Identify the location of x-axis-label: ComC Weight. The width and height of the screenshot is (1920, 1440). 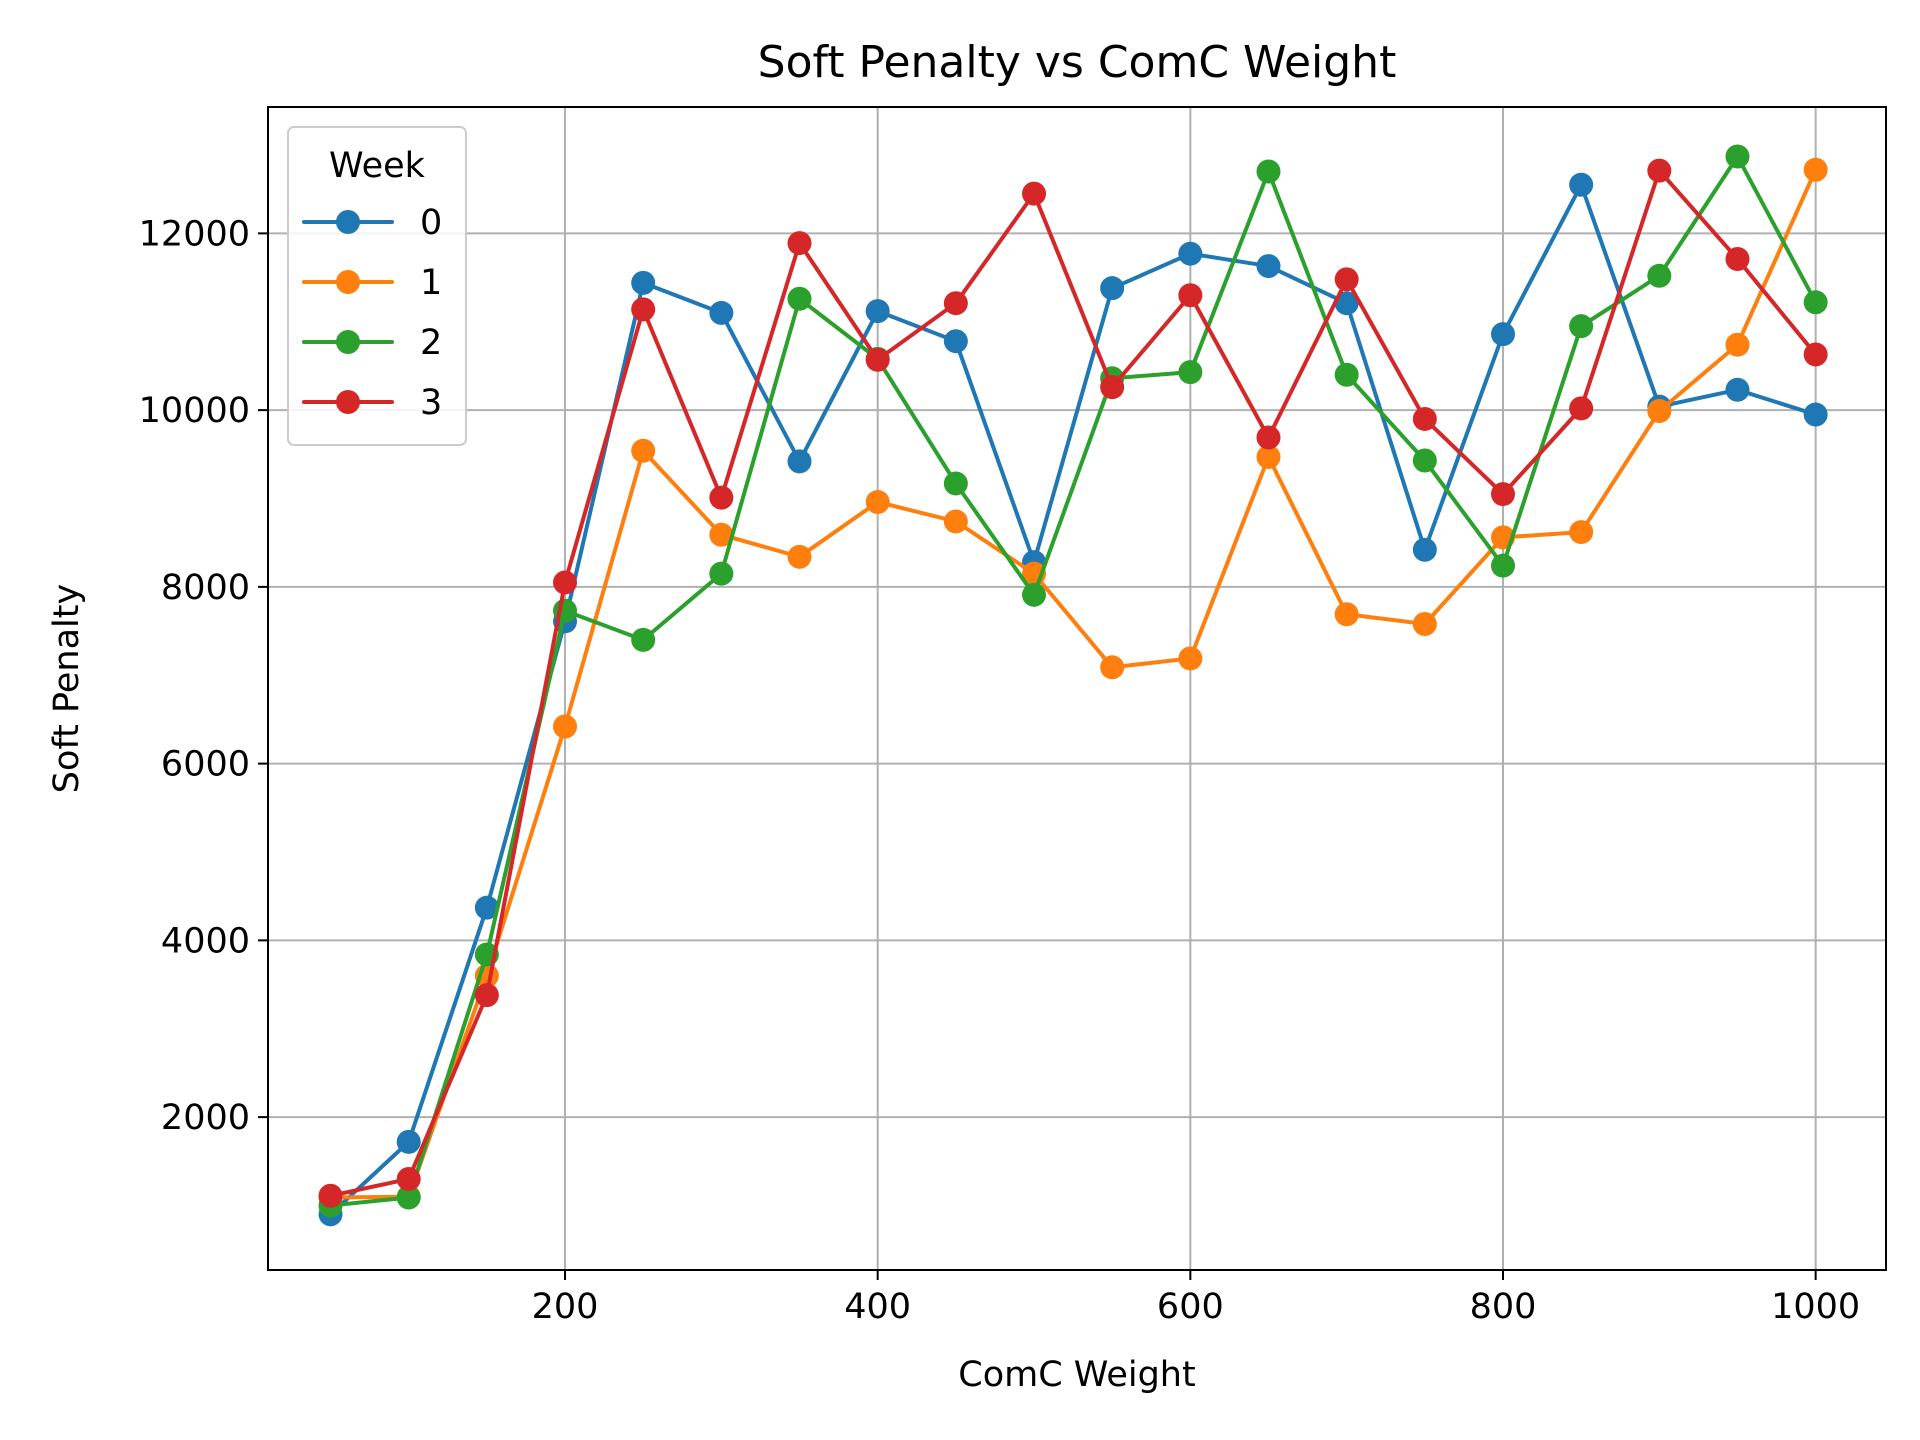
(1076, 1375).